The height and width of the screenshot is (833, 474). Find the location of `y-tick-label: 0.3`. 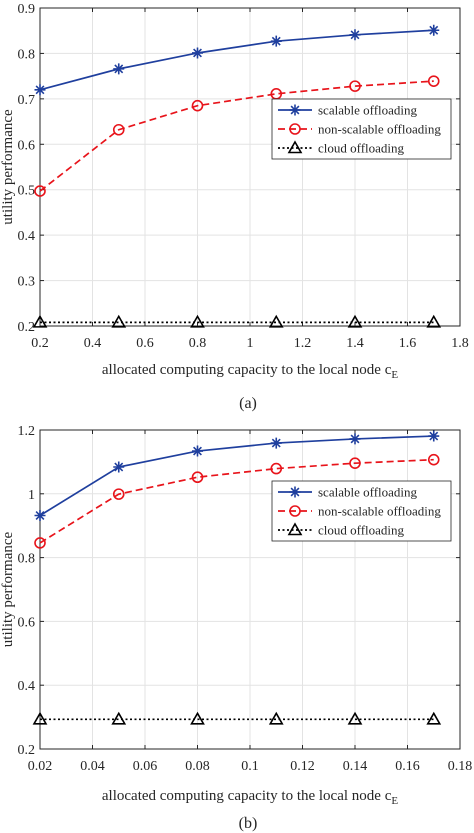

y-tick-label: 0.3 is located at coordinates (27, 282).